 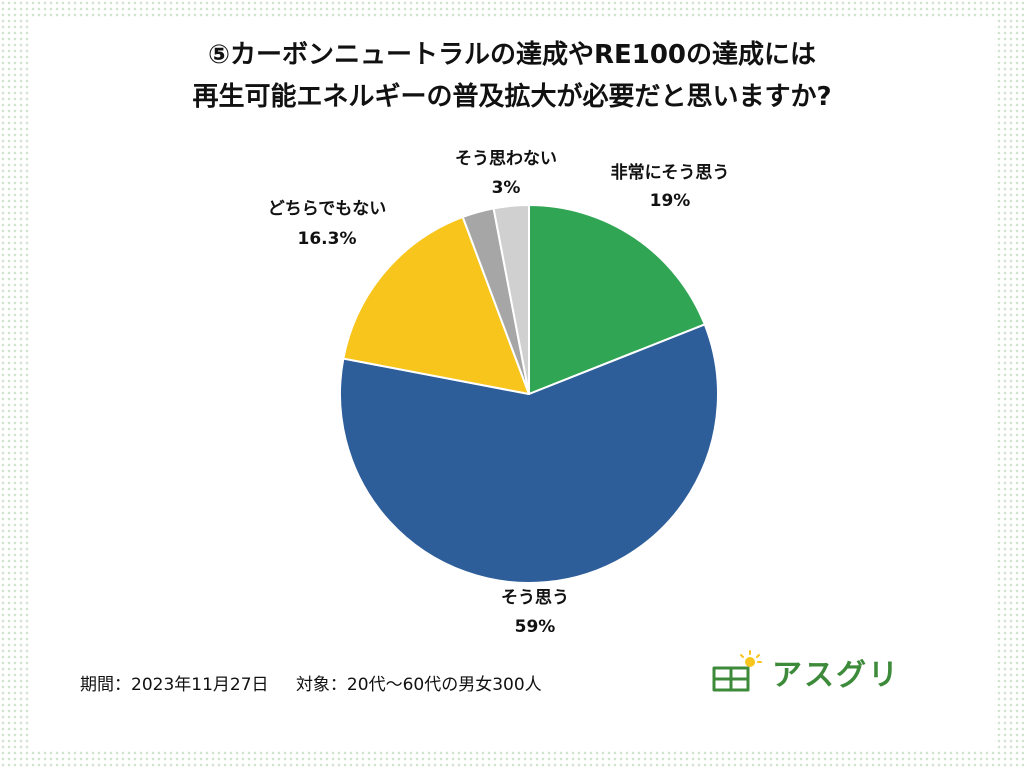 What do you see at coordinates (512, 97) in the screenshot?
I see `title-line-2: 再生可能エネルギーの普及拡大が必要だと思いますか?` at bounding box center [512, 97].